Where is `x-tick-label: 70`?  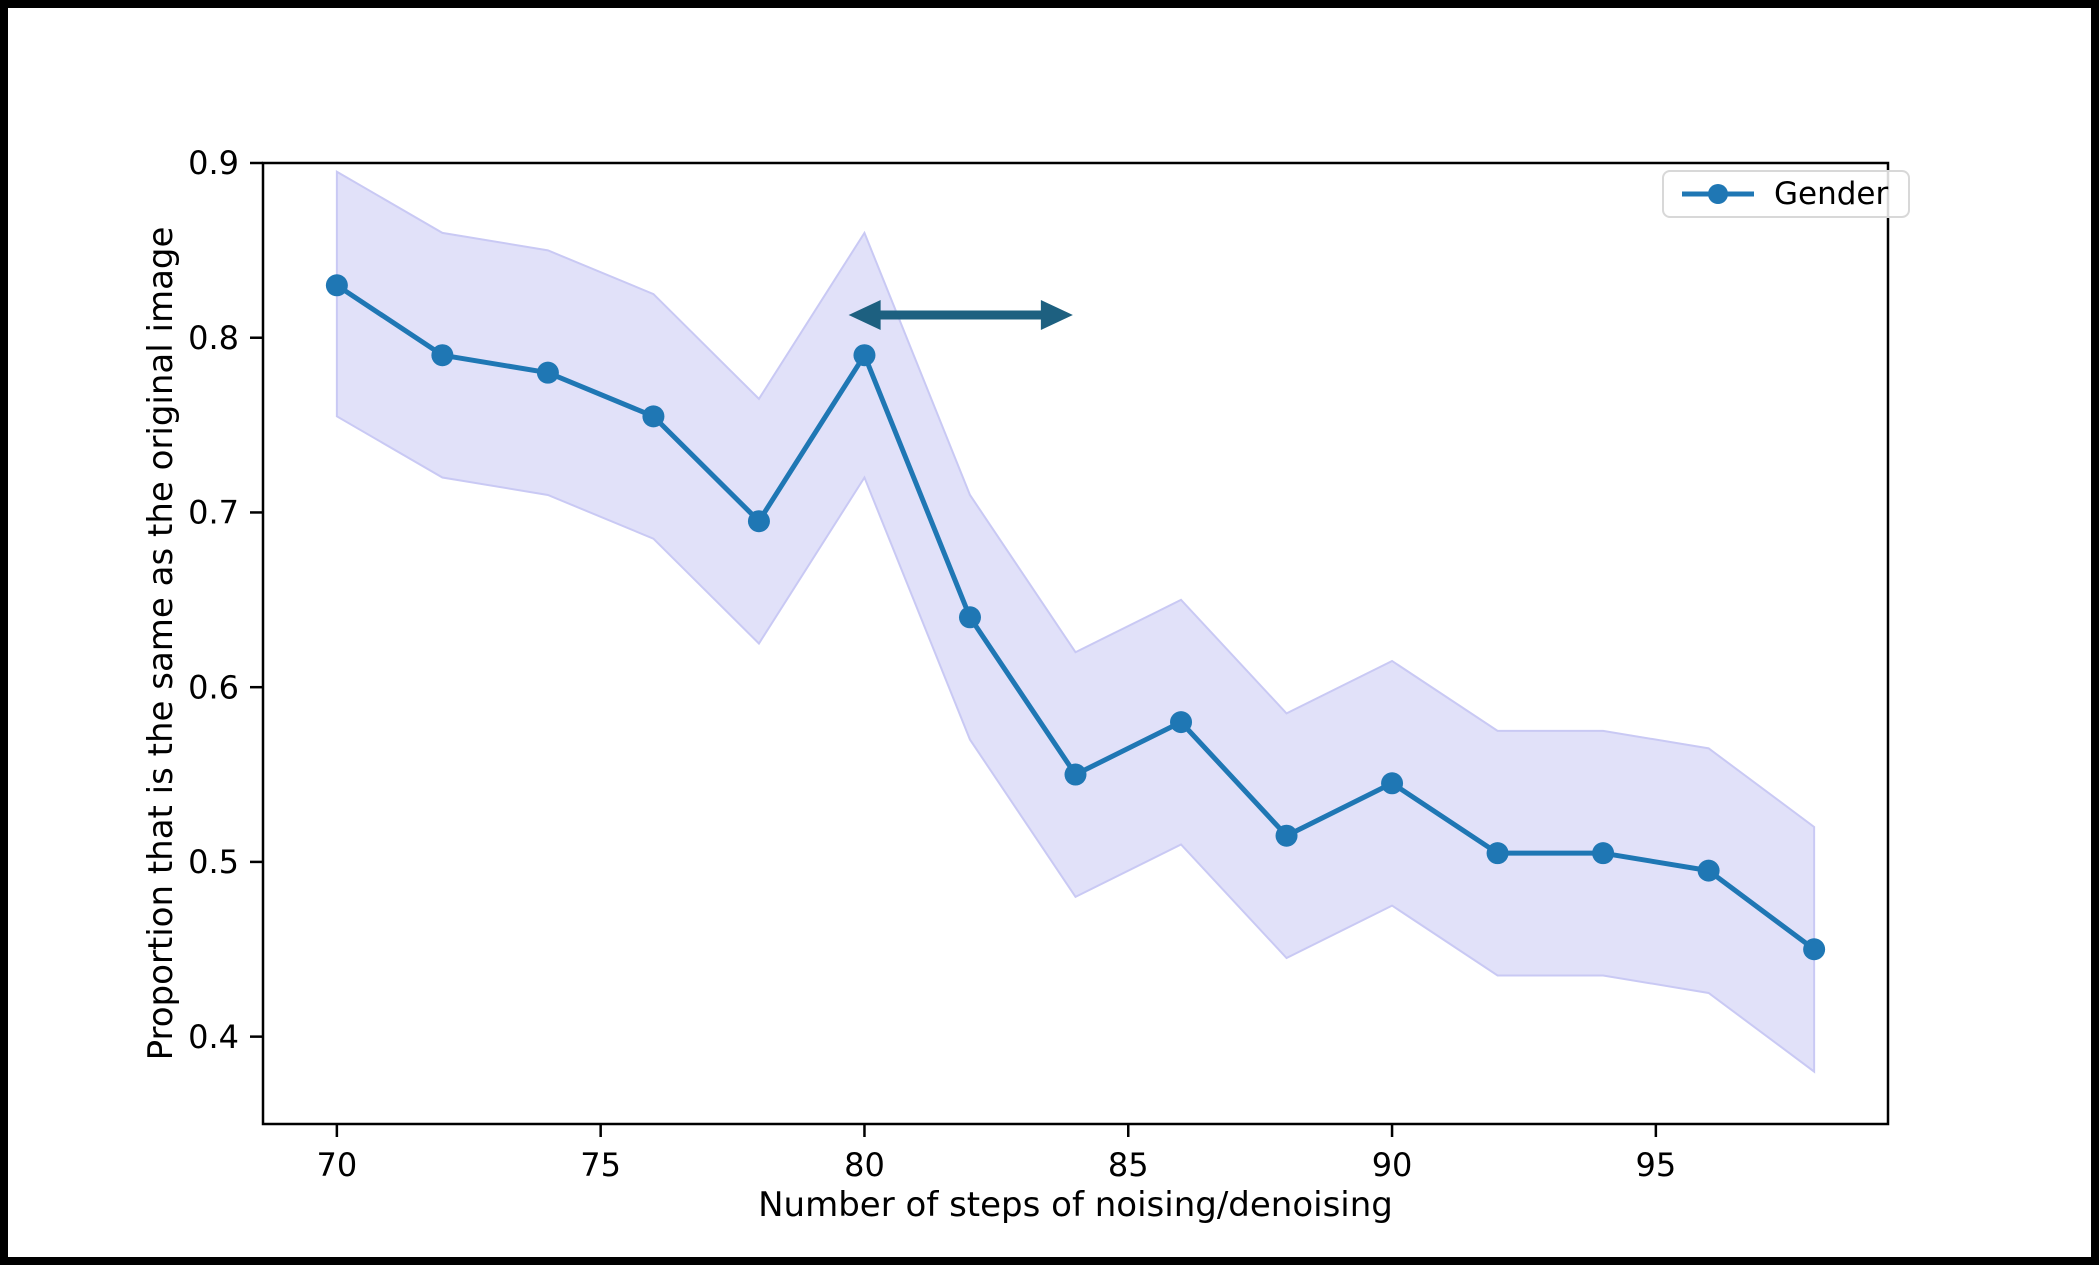
x-tick-label: 70 is located at coordinates (337, 1165).